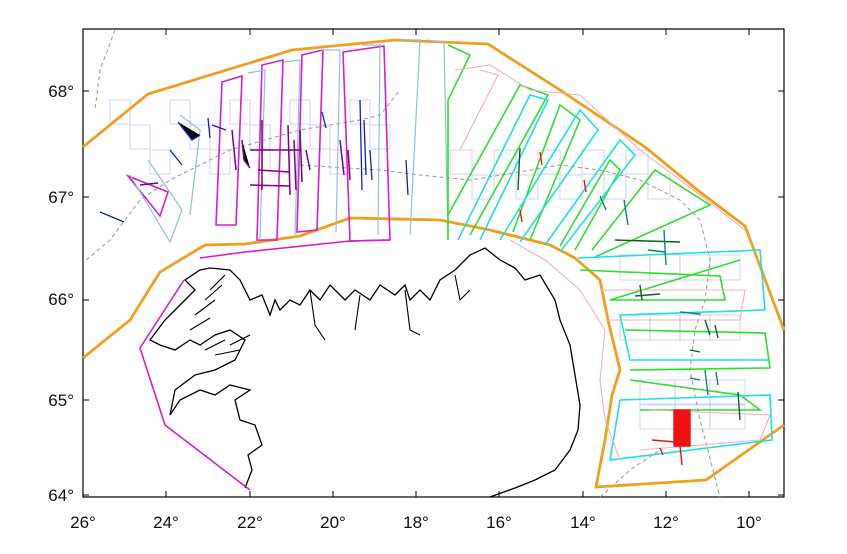 This screenshot has height=554, width=847. What do you see at coordinates (61, 400) in the screenshot?
I see `y-tick-label: 65°` at bounding box center [61, 400].